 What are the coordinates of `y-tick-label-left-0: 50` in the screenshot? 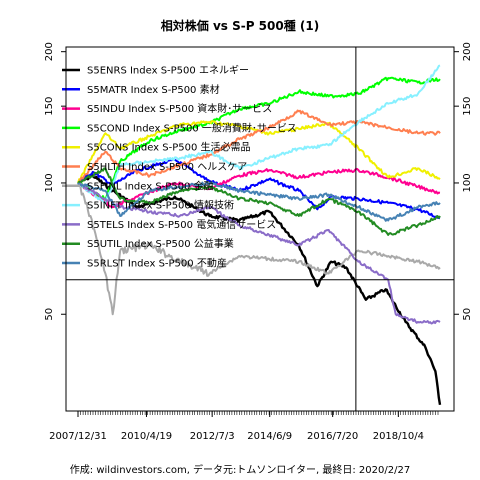 It's located at (49, 314).